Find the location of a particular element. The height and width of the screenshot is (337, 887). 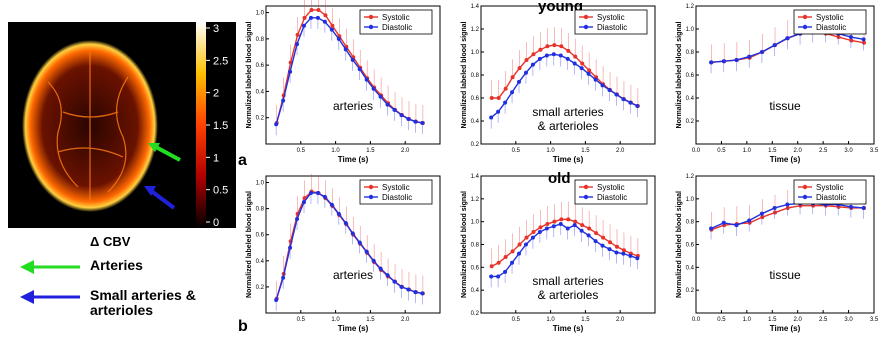

cbv-caption: Δ CBV is located at coordinates (110, 241).